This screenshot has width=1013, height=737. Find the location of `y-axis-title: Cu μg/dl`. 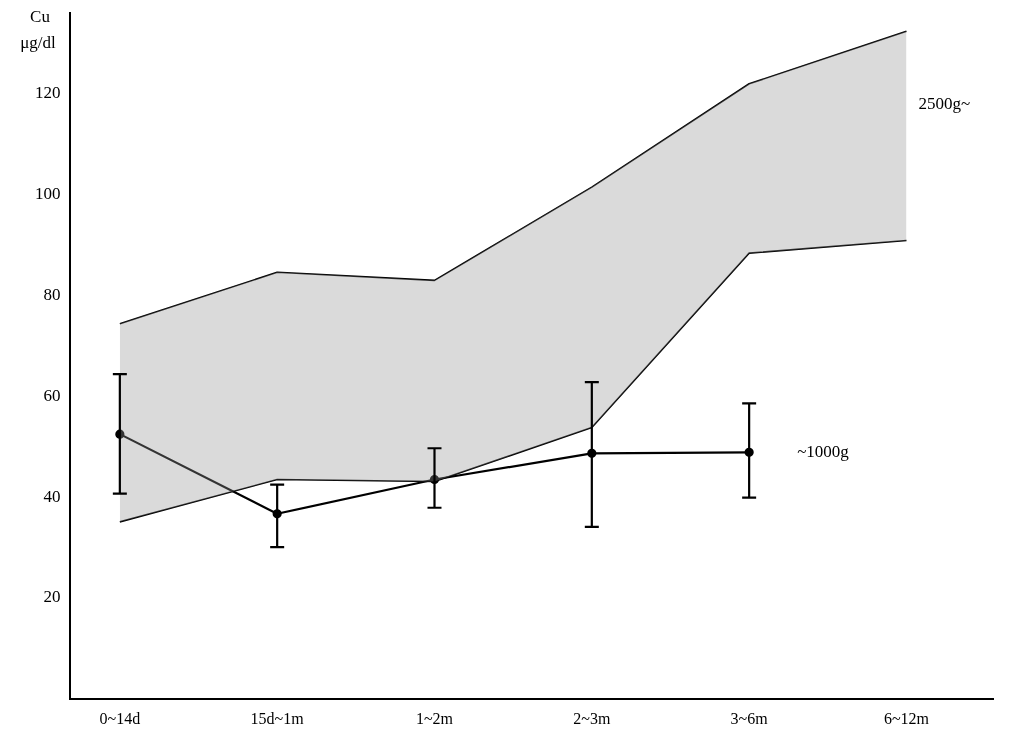

y-axis-title: Cu μg/dl is located at coordinates (38, 30).